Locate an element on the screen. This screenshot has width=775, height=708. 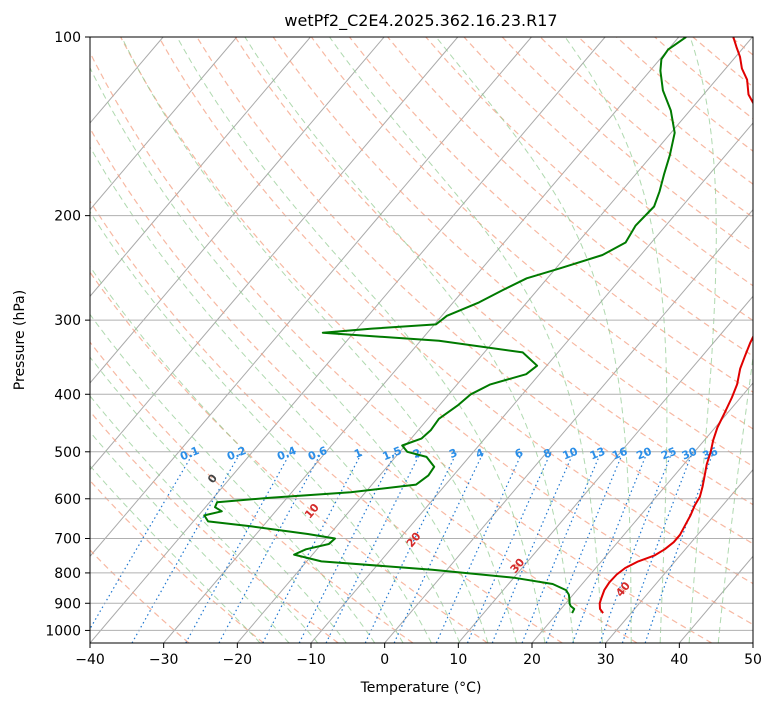
x-tick-label: 30 is located at coordinates (606, 660).